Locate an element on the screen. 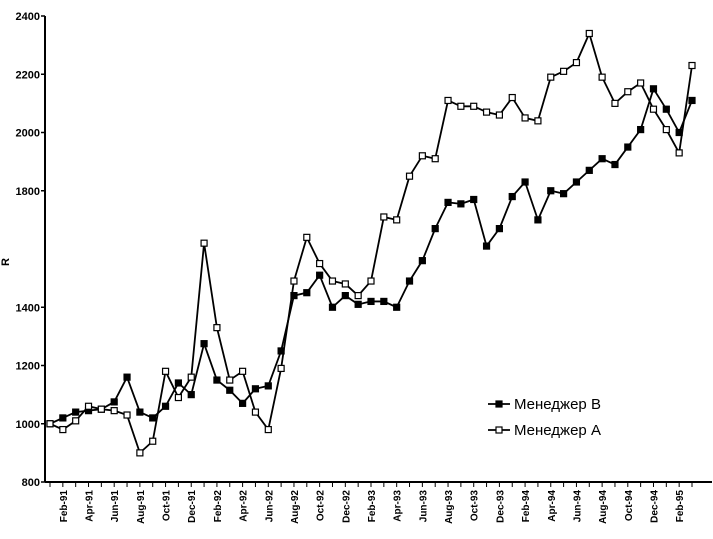 This screenshot has width=713, height=539. x-tick-label: Feb-94 is located at coordinates (526, 506).